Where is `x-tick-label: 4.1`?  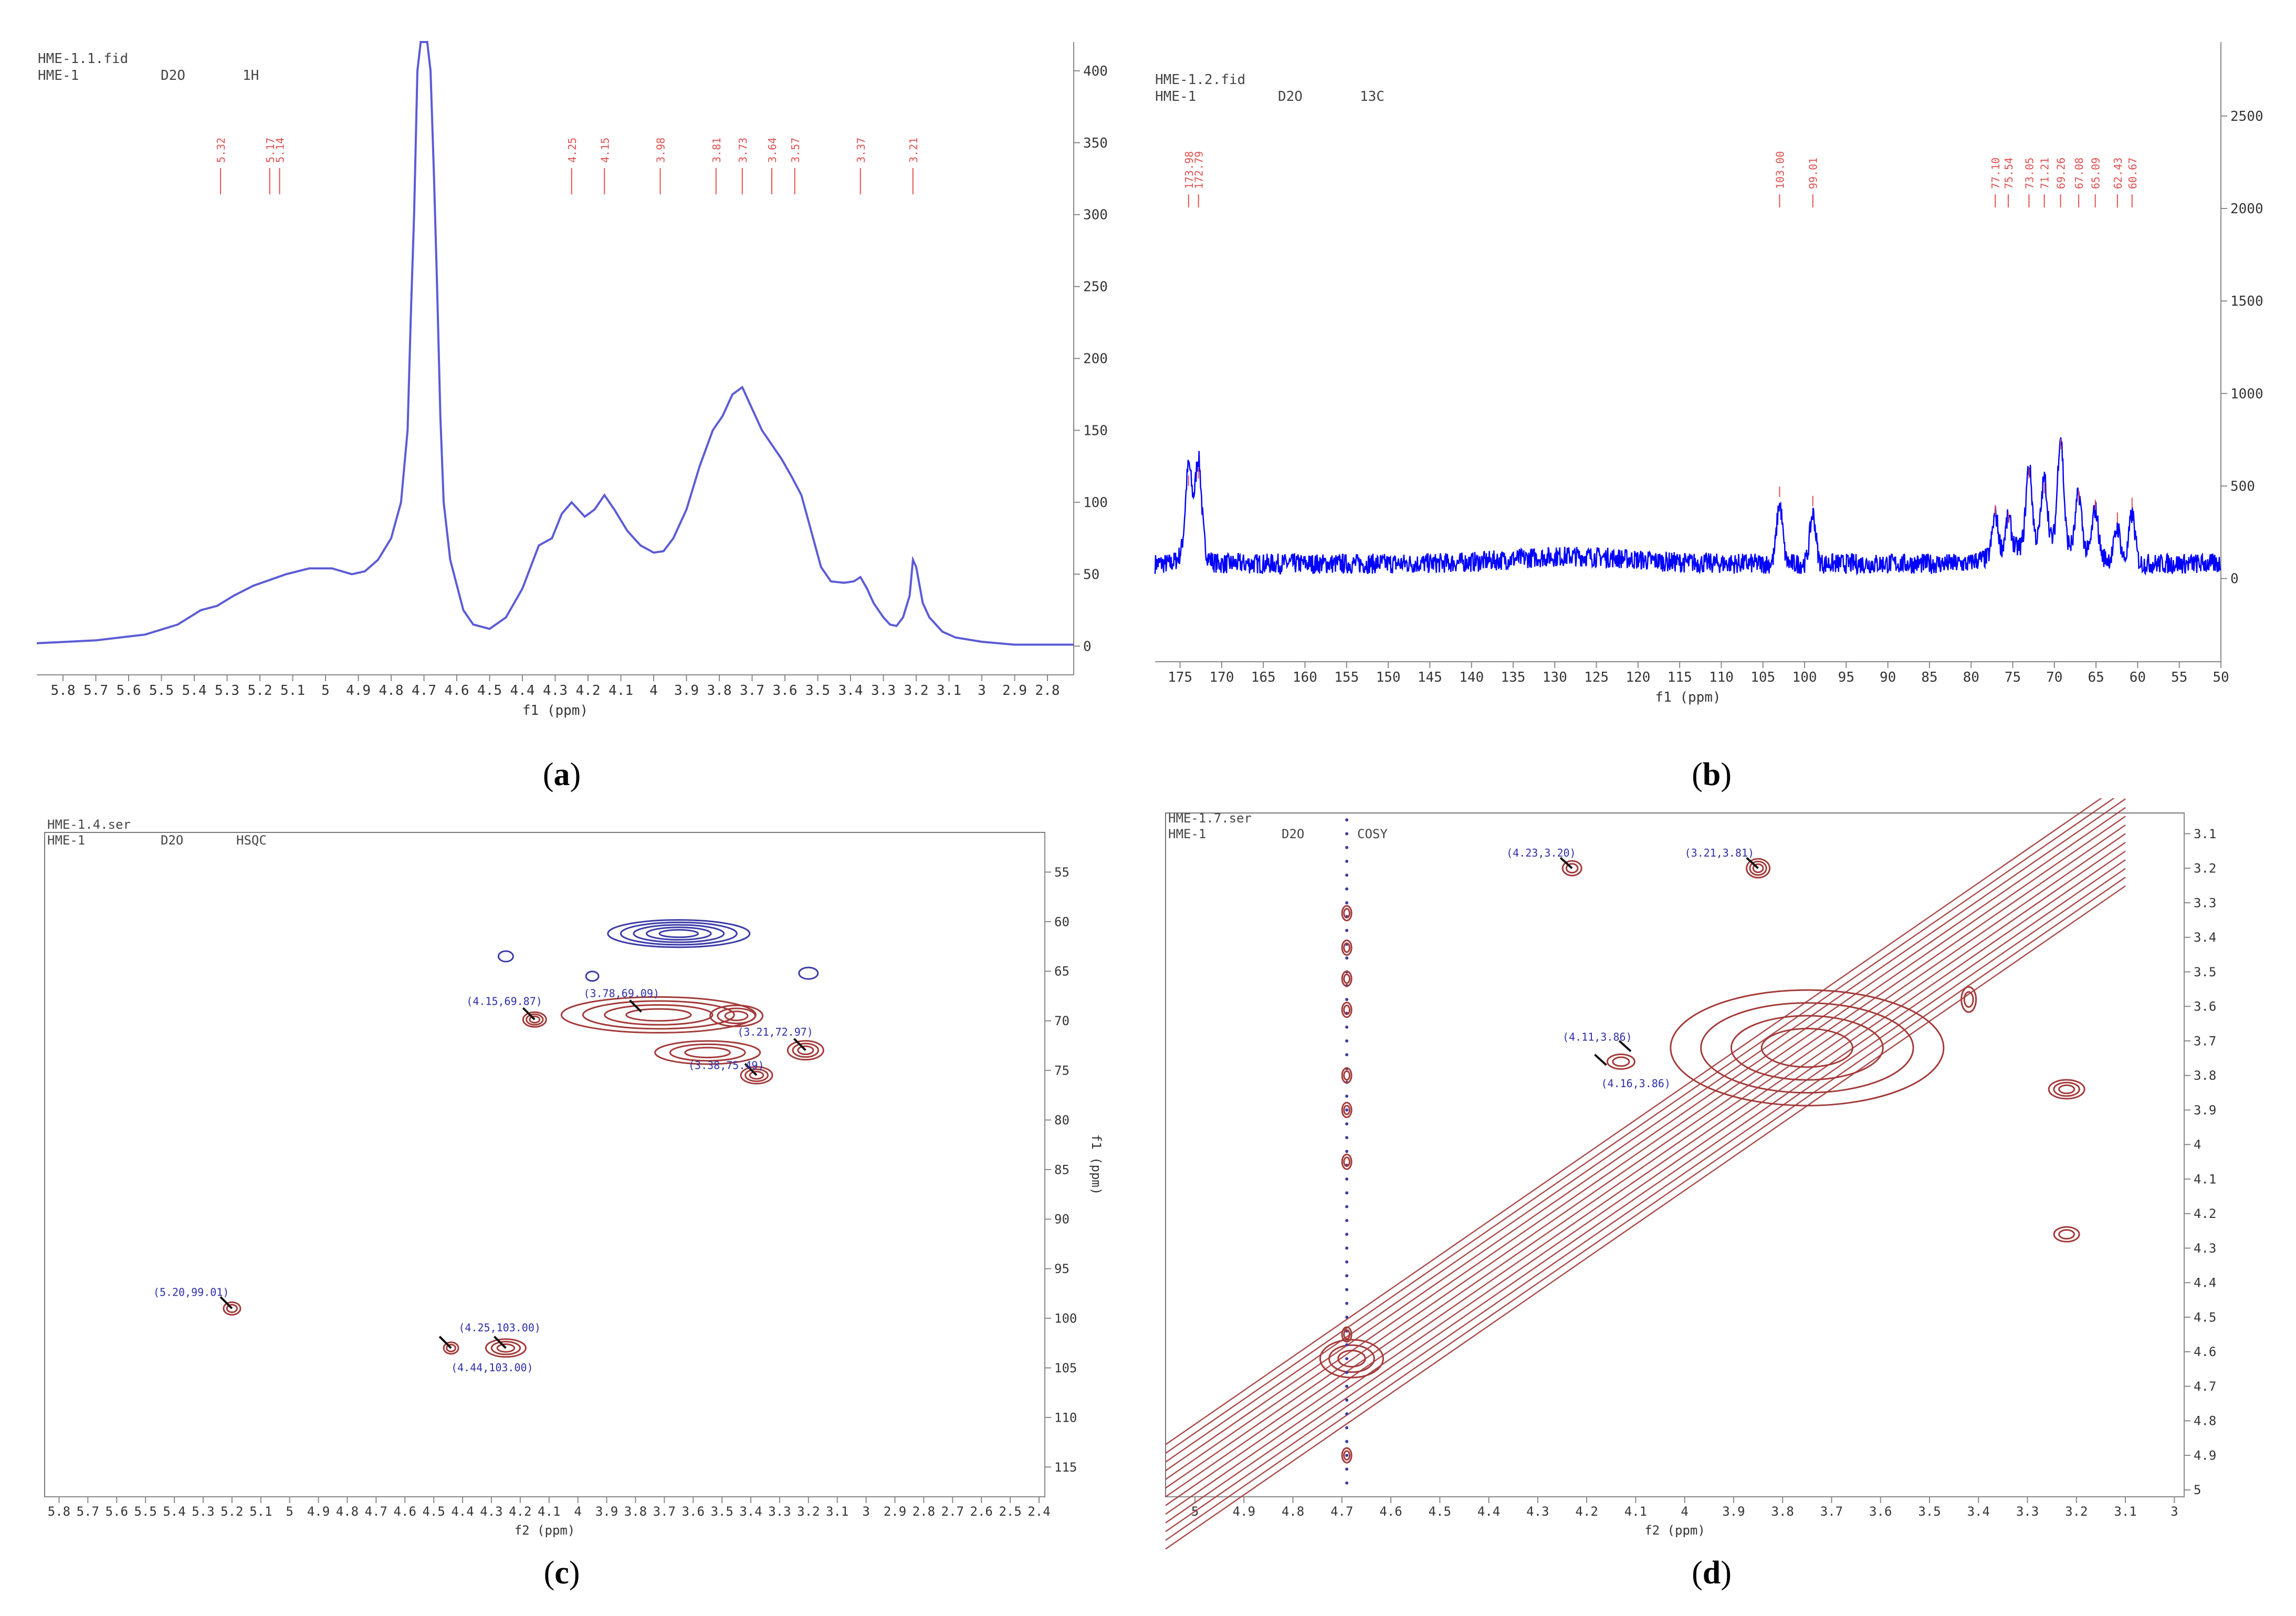
x-tick-label: 4.1 is located at coordinates (1635, 1511).